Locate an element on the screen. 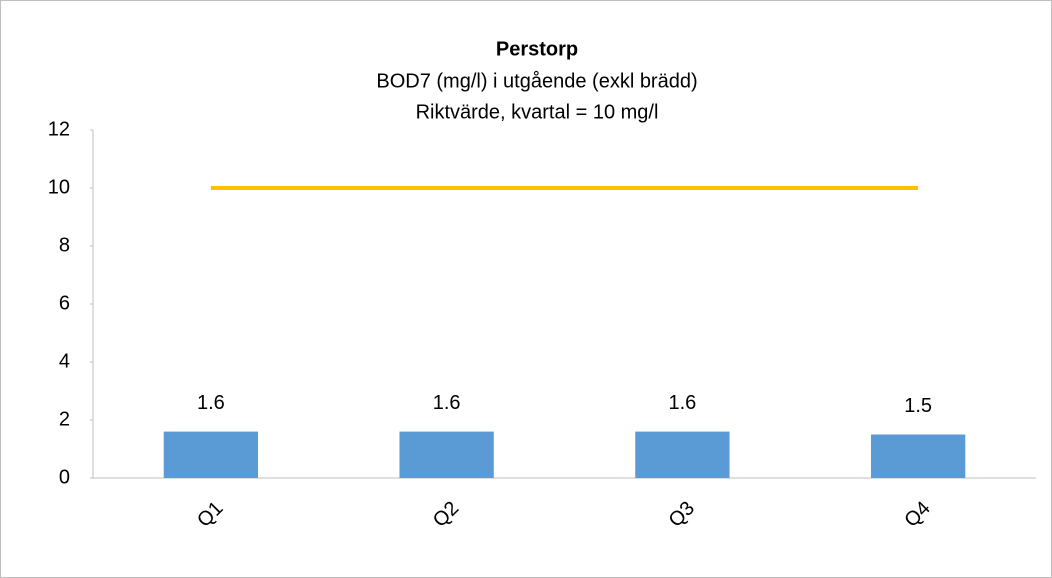  chart-subtitle: Riktvärde, kvartal = 10 mg/l is located at coordinates (537, 112).